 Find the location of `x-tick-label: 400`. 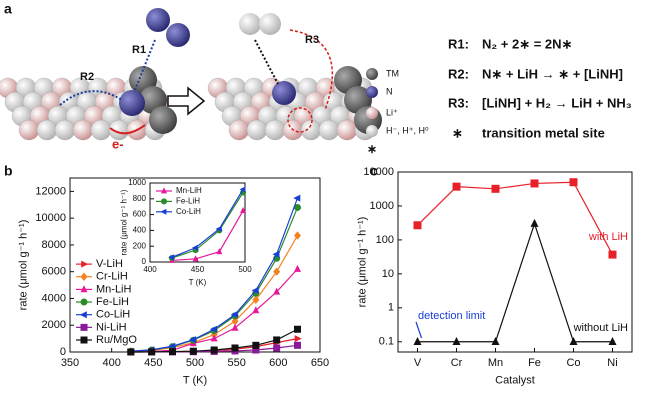

x-tick-label: 400 is located at coordinates (150, 269).